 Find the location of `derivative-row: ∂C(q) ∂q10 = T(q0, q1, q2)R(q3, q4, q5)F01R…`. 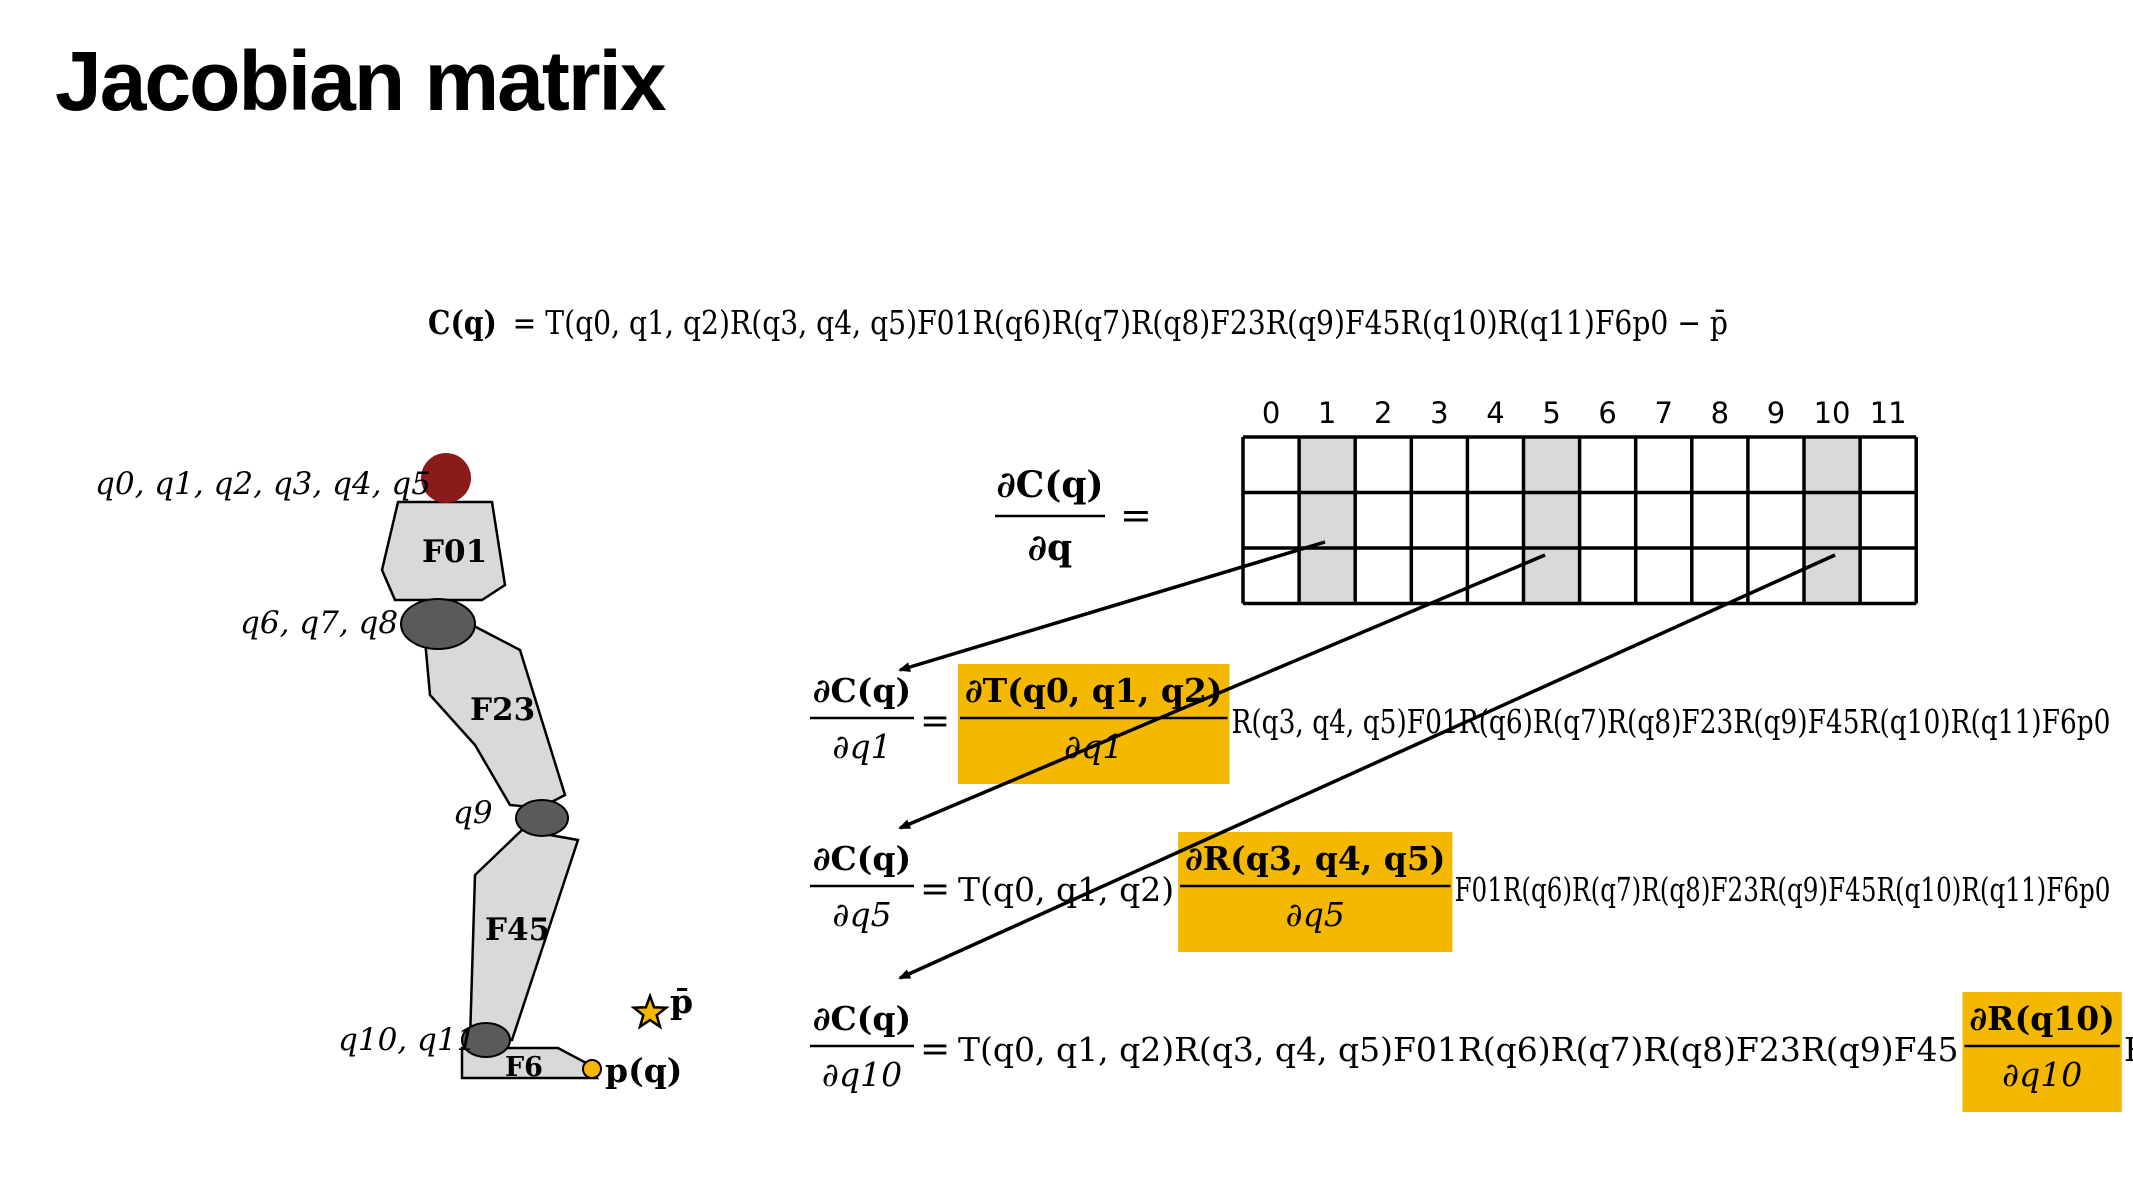

derivative-row: ∂C(q) ∂q10 = T(q0, q1, q2)R(q3, q4, q5)F01R… is located at coordinates (1471, 1052).